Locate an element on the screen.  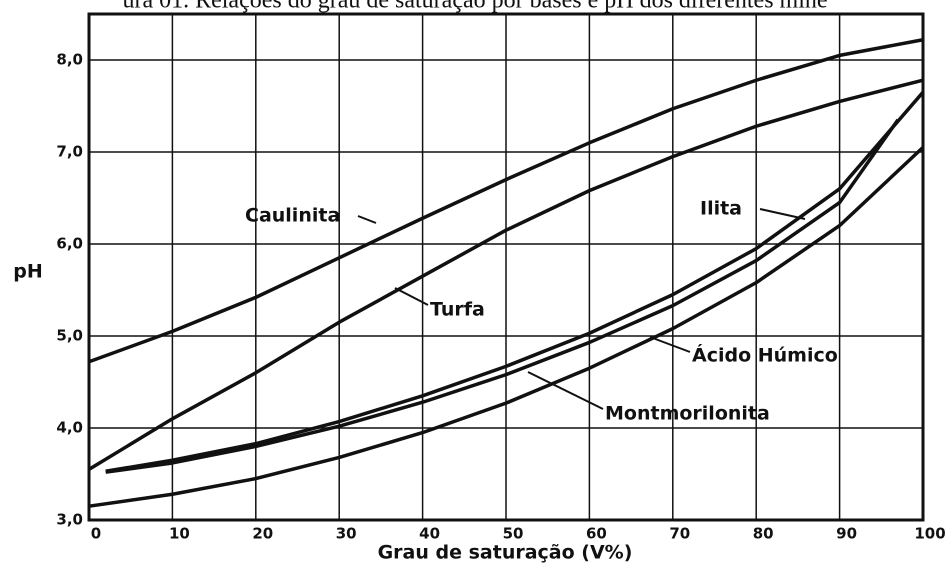
x-tick-label: 10 is located at coordinates (179, 534).